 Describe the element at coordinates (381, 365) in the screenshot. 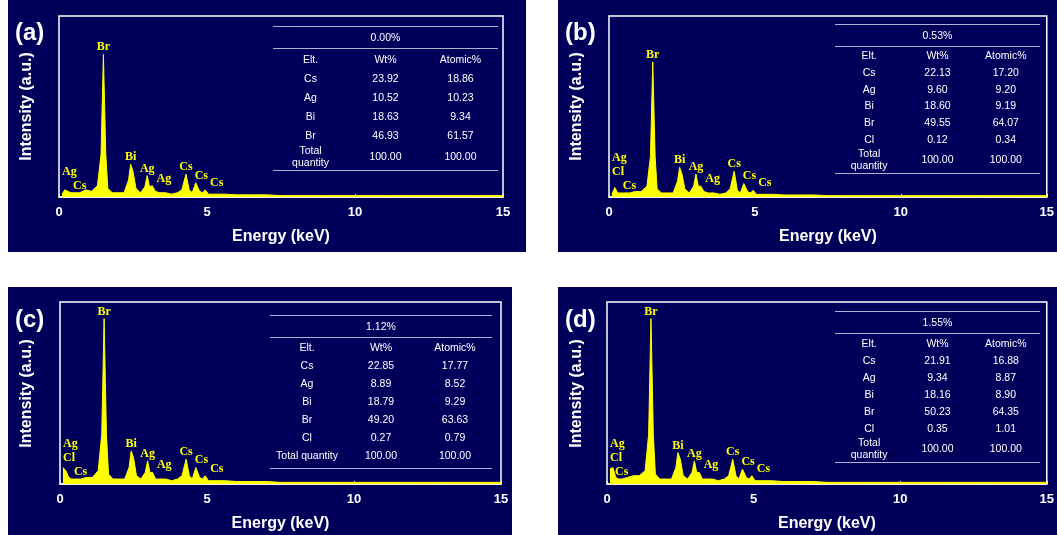

I see `annotation: 22.85` at that location.